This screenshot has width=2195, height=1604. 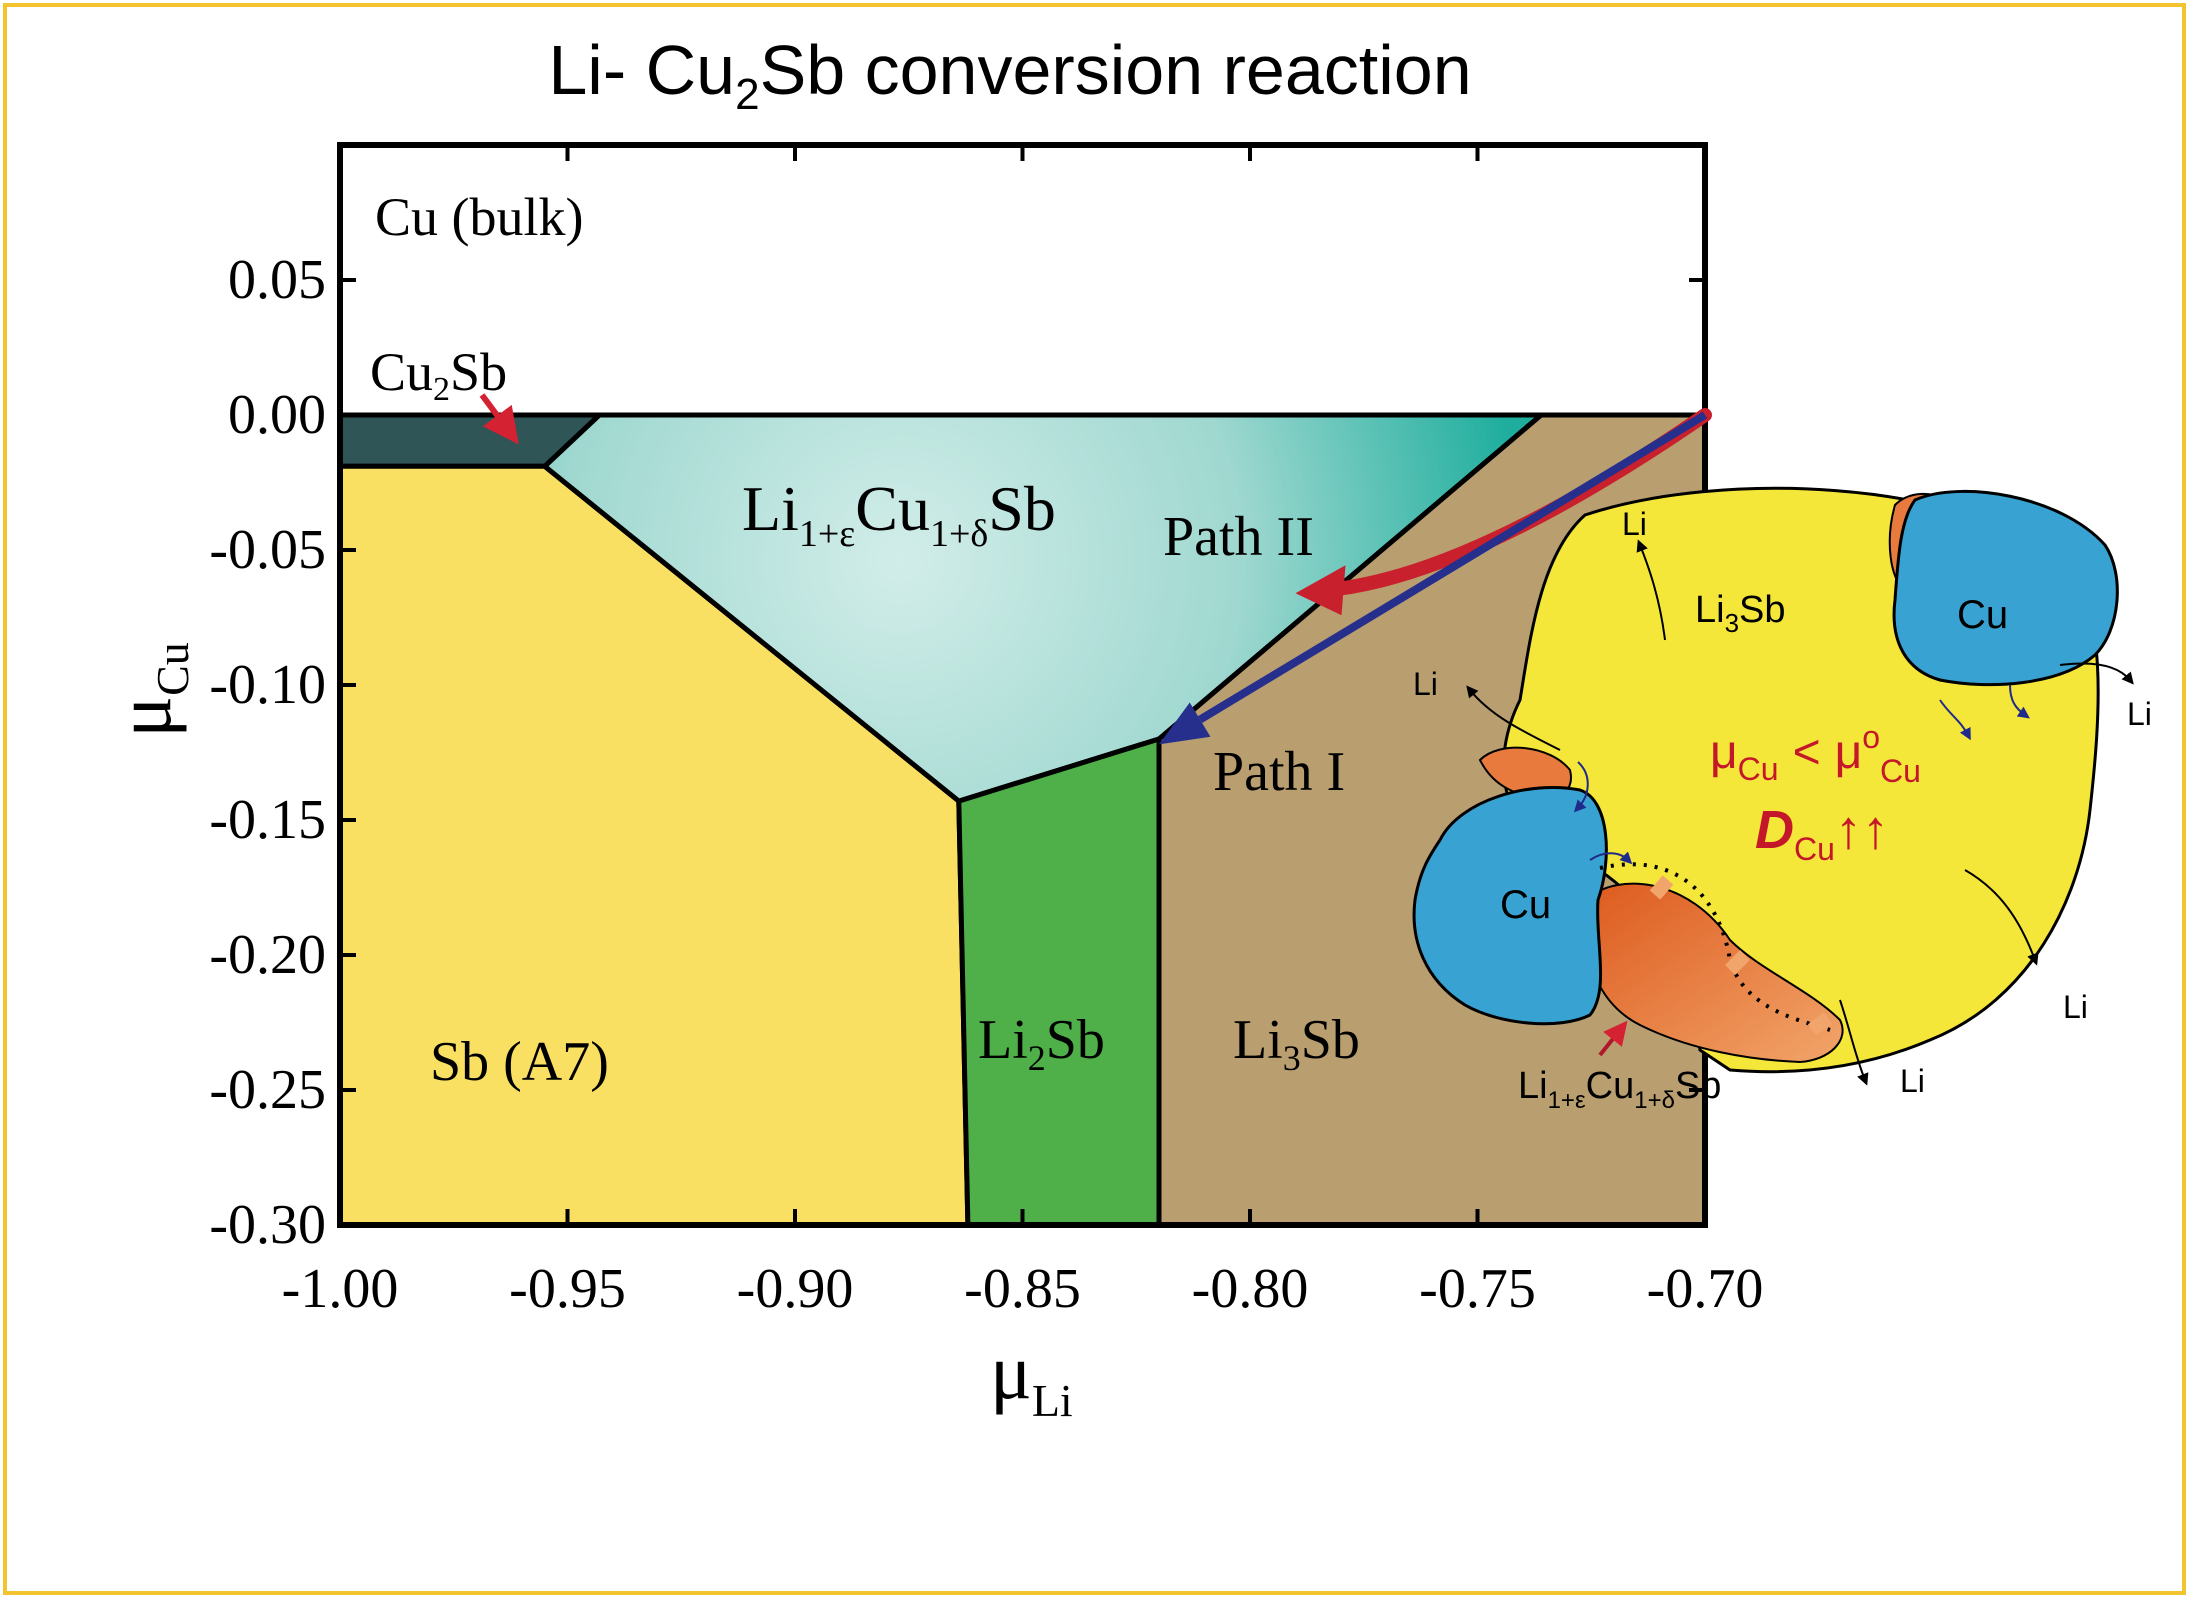 What do you see at coordinates (1453, 567) in the screenshot?
I see `path-i-arrow` at bounding box center [1453, 567].